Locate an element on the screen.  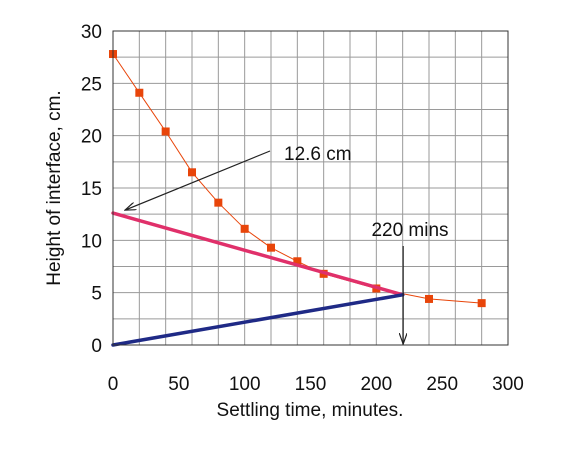
x-tick-label: 300 is located at coordinates (508, 384).